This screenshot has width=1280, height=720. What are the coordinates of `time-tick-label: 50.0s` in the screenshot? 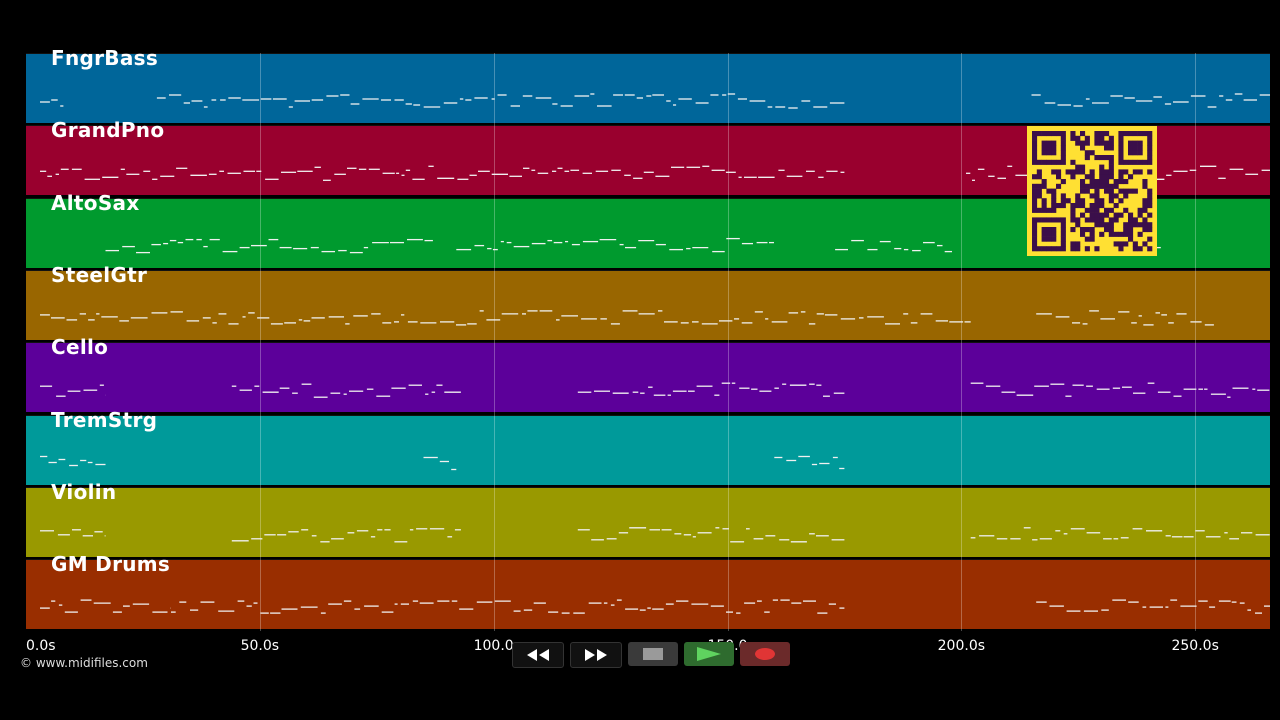 It's located at (260, 646).